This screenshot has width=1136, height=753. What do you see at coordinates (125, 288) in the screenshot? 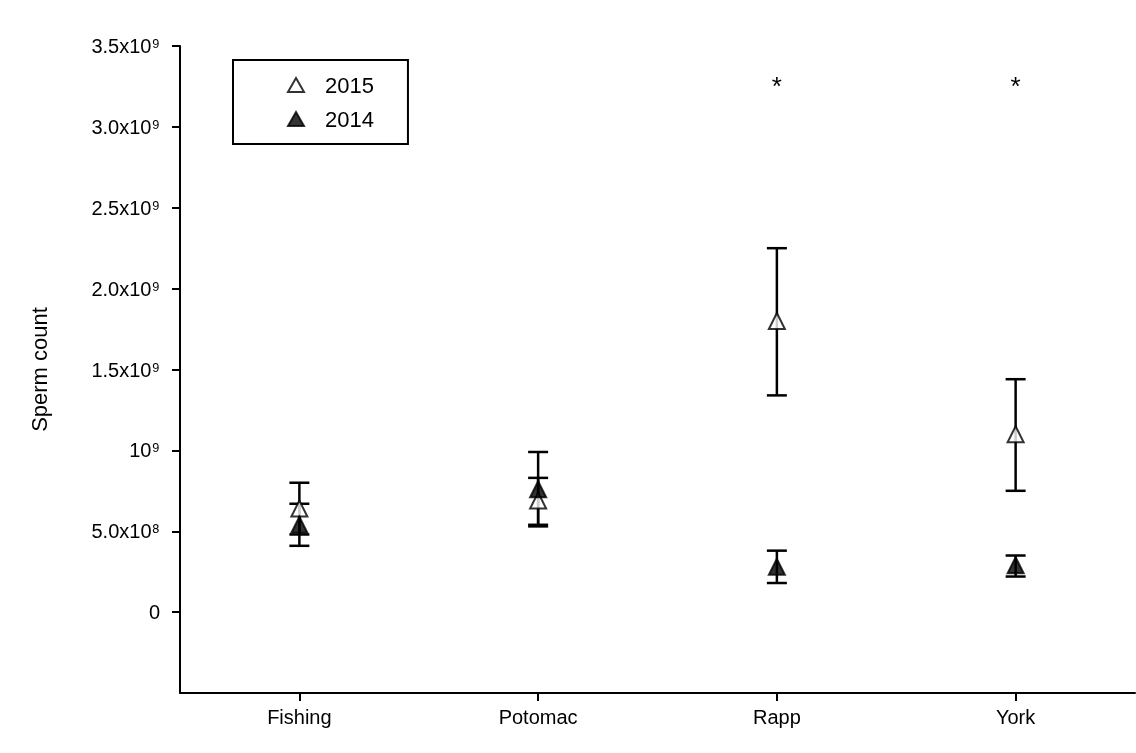
I see `y-tick-label: 2.0x10⁹` at bounding box center [125, 288].